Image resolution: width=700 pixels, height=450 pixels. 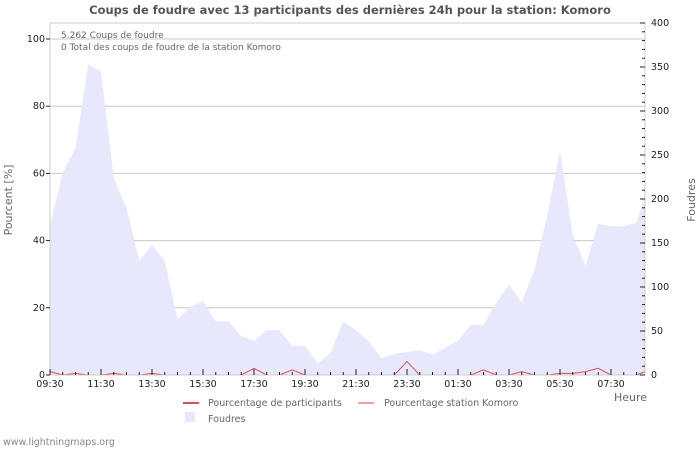 What do you see at coordinates (202, 384) in the screenshot?
I see `svg-text: 15:30` at bounding box center [202, 384].